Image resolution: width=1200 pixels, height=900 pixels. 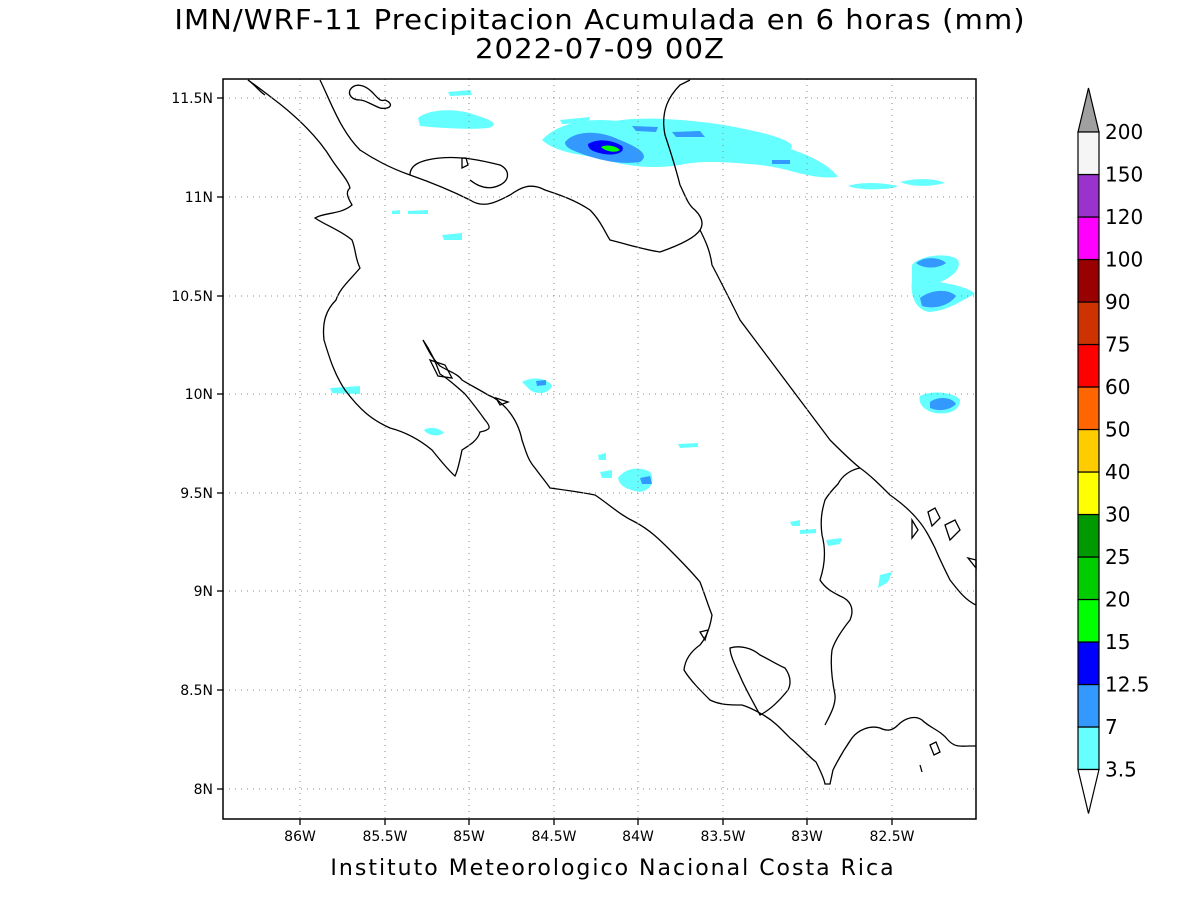 I want to click on colorbar-level-label: 150, so click(x=1124, y=175).